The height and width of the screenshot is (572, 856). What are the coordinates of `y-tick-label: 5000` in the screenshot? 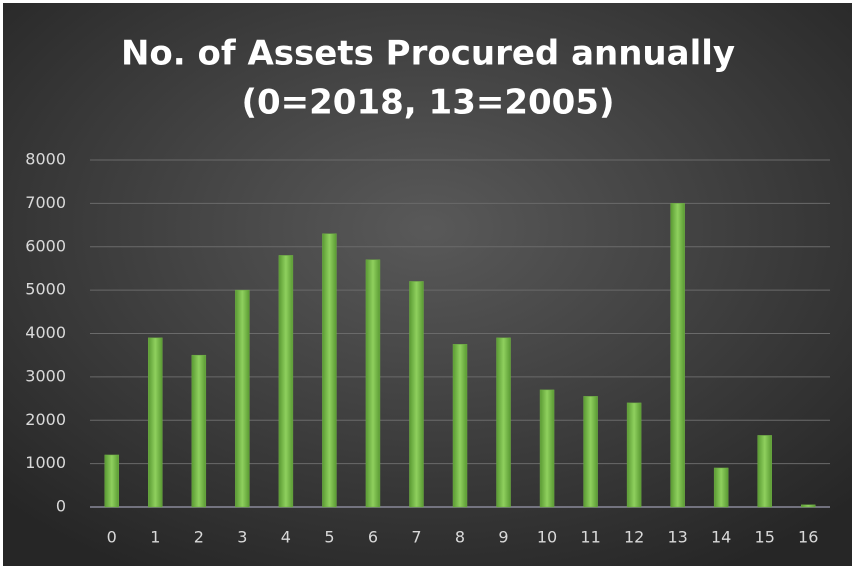 It's located at (45, 289).